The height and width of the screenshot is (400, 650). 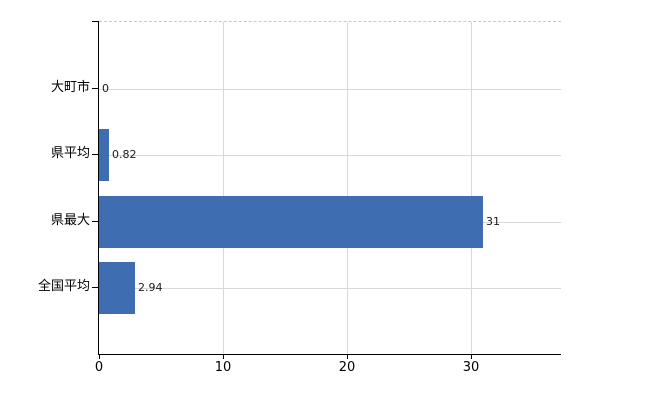 What do you see at coordinates (471, 367) in the screenshot?
I see `x-tick-label: 30` at bounding box center [471, 367].